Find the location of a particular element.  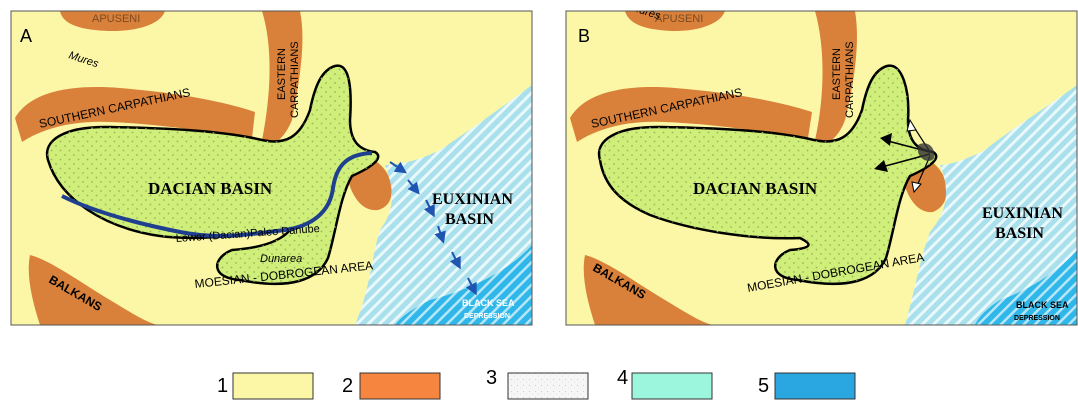

panel-b-euxinian-basin is located at coordinates (991, 205).